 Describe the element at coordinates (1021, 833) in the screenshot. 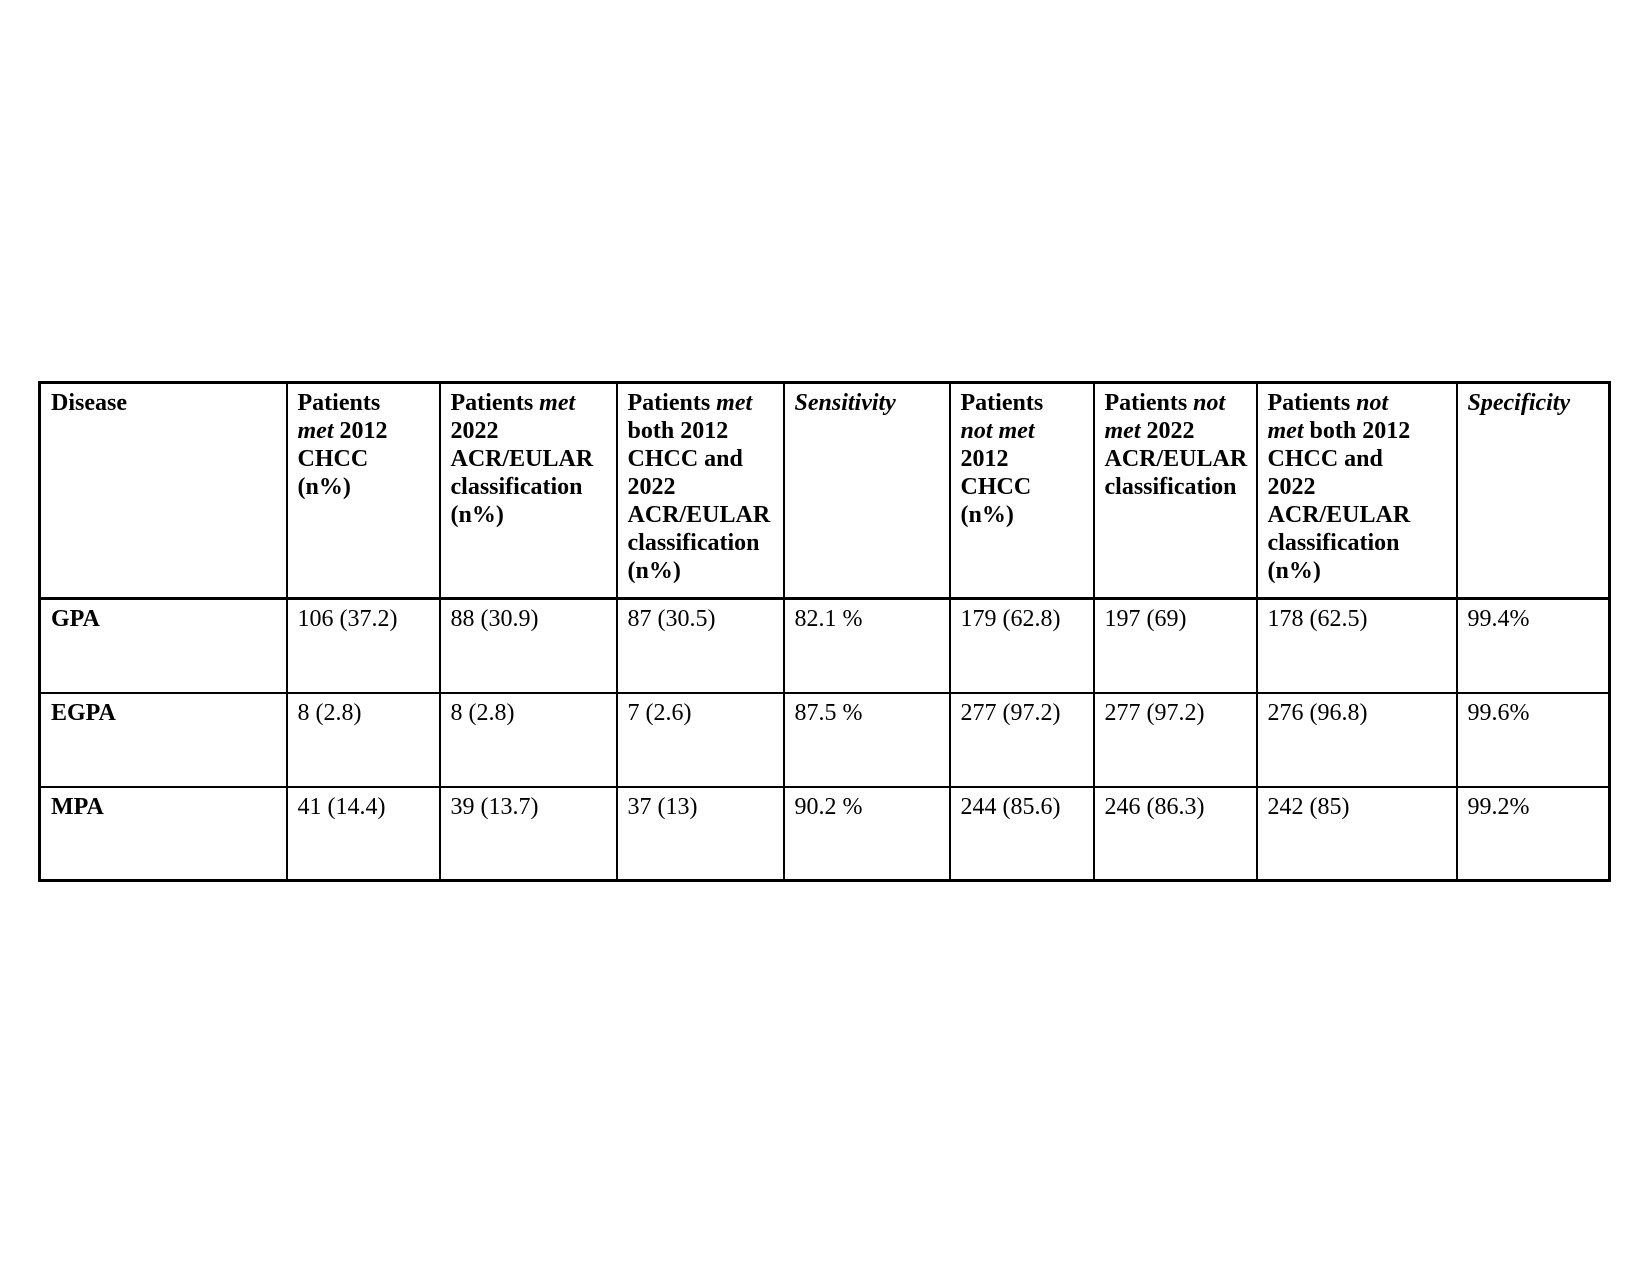

I see `cell-mpa-not-met-2012: 244 (85.6)` at that location.